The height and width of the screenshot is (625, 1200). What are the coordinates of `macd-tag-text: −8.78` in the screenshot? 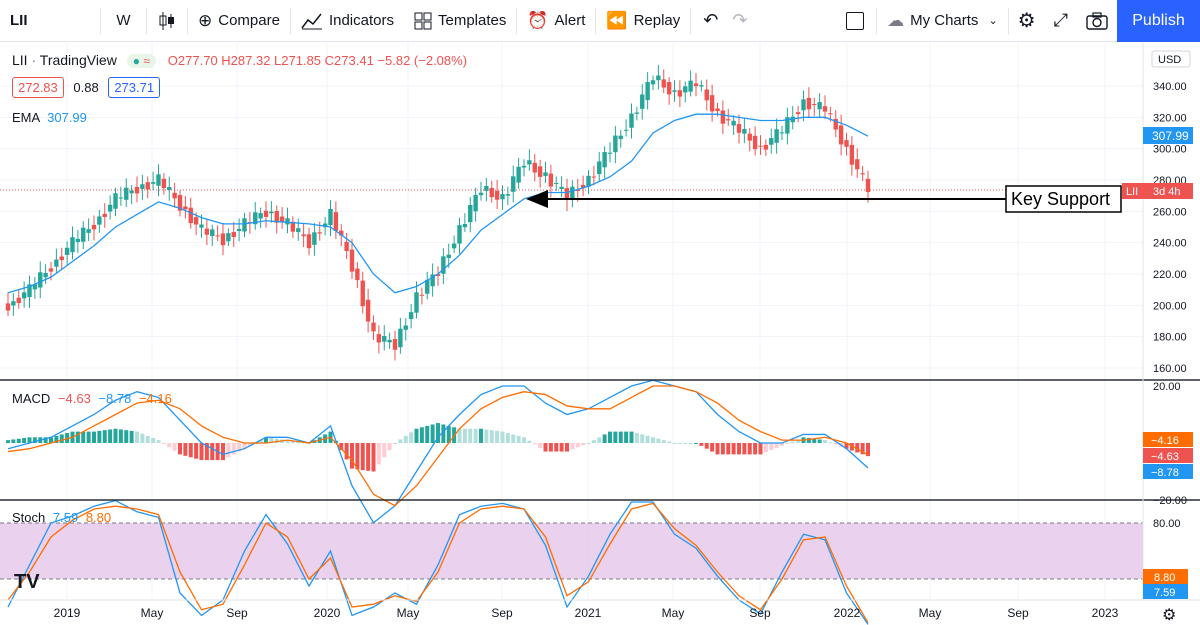 It's located at (1165, 473).